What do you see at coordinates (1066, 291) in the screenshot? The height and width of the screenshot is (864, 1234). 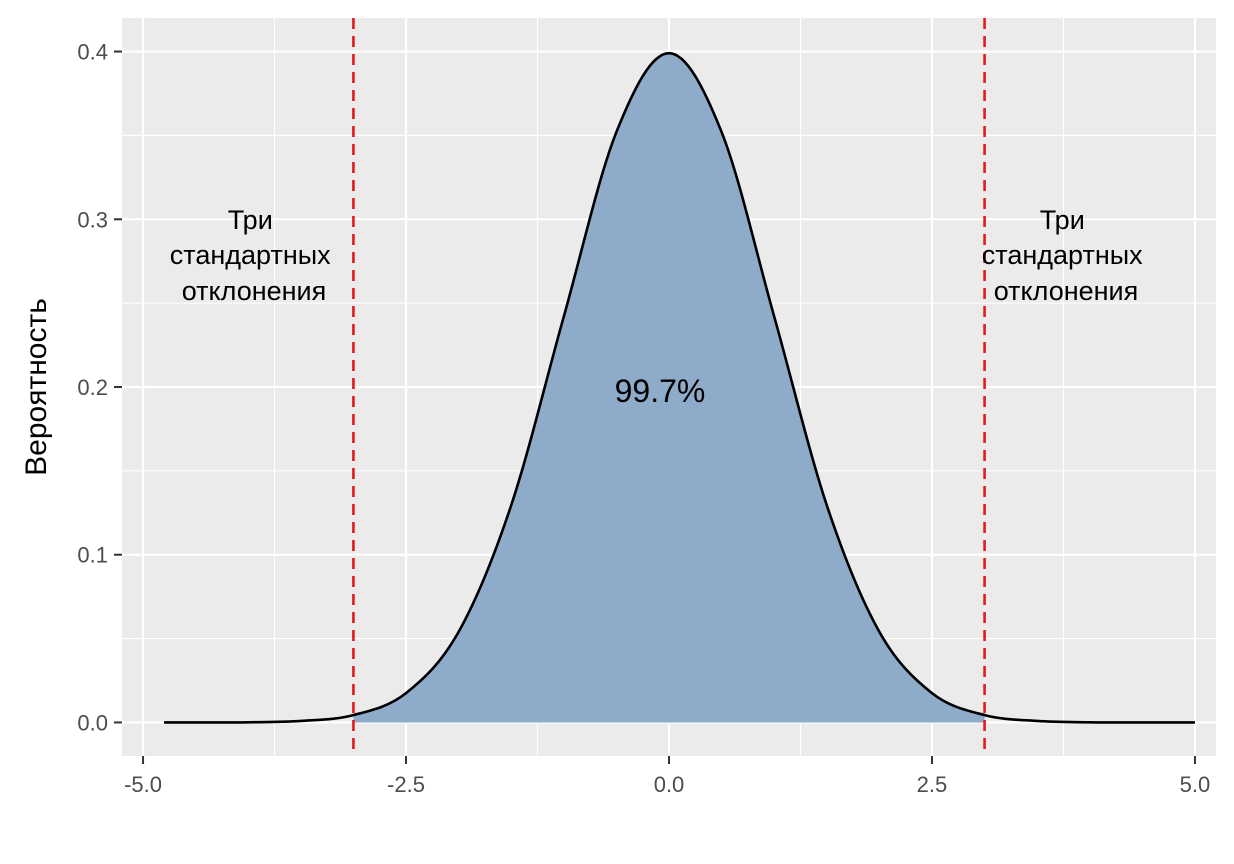 I see `annotation-right-line-3: отклонения` at bounding box center [1066, 291].